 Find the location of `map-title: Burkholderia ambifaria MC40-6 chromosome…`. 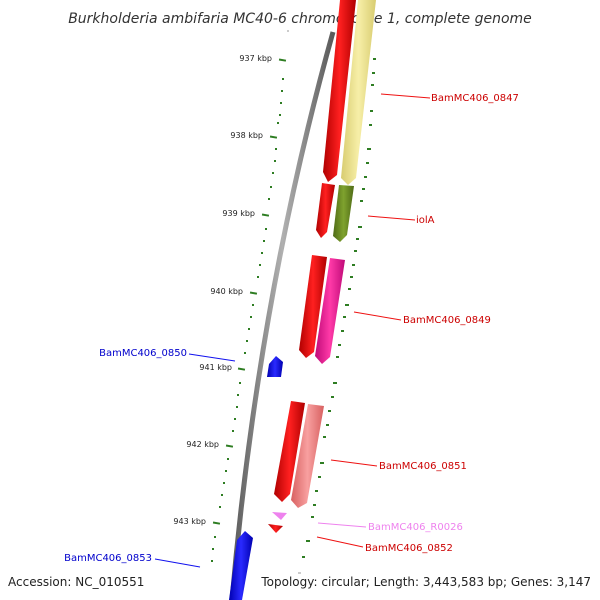

map-title: Burkholderia ambifaria MC40-6 chromosome… is located at coordinates (300, 19).